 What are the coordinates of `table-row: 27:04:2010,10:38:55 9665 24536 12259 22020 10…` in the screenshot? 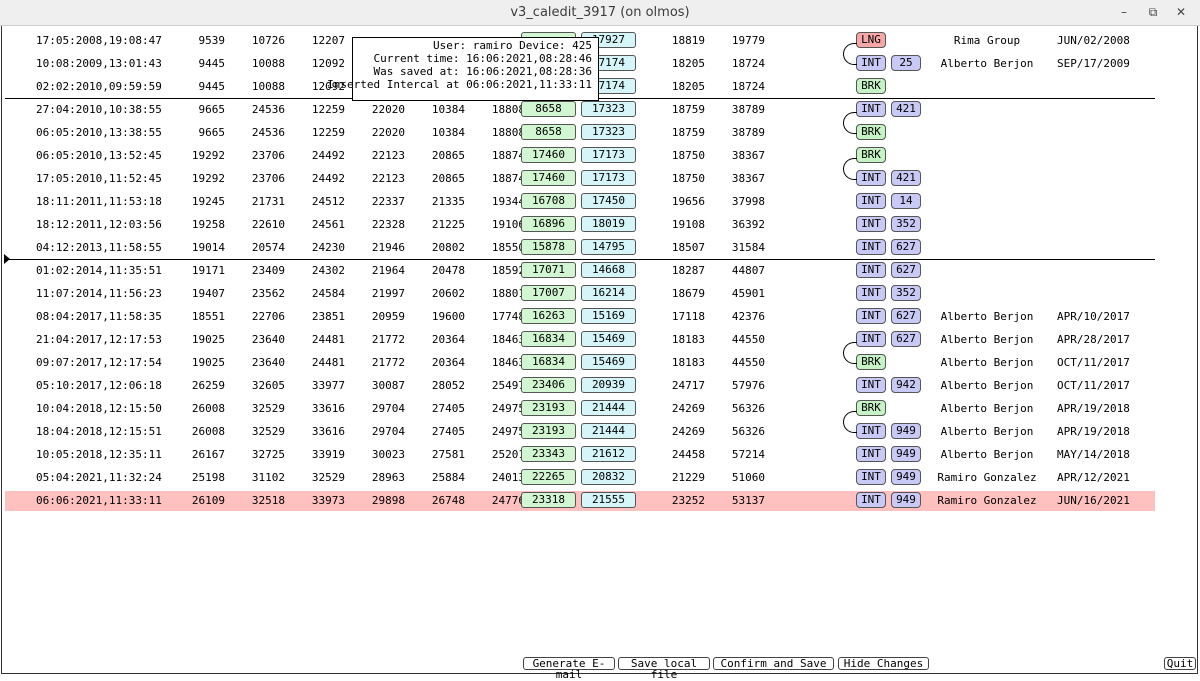 It's located at (580, 110).